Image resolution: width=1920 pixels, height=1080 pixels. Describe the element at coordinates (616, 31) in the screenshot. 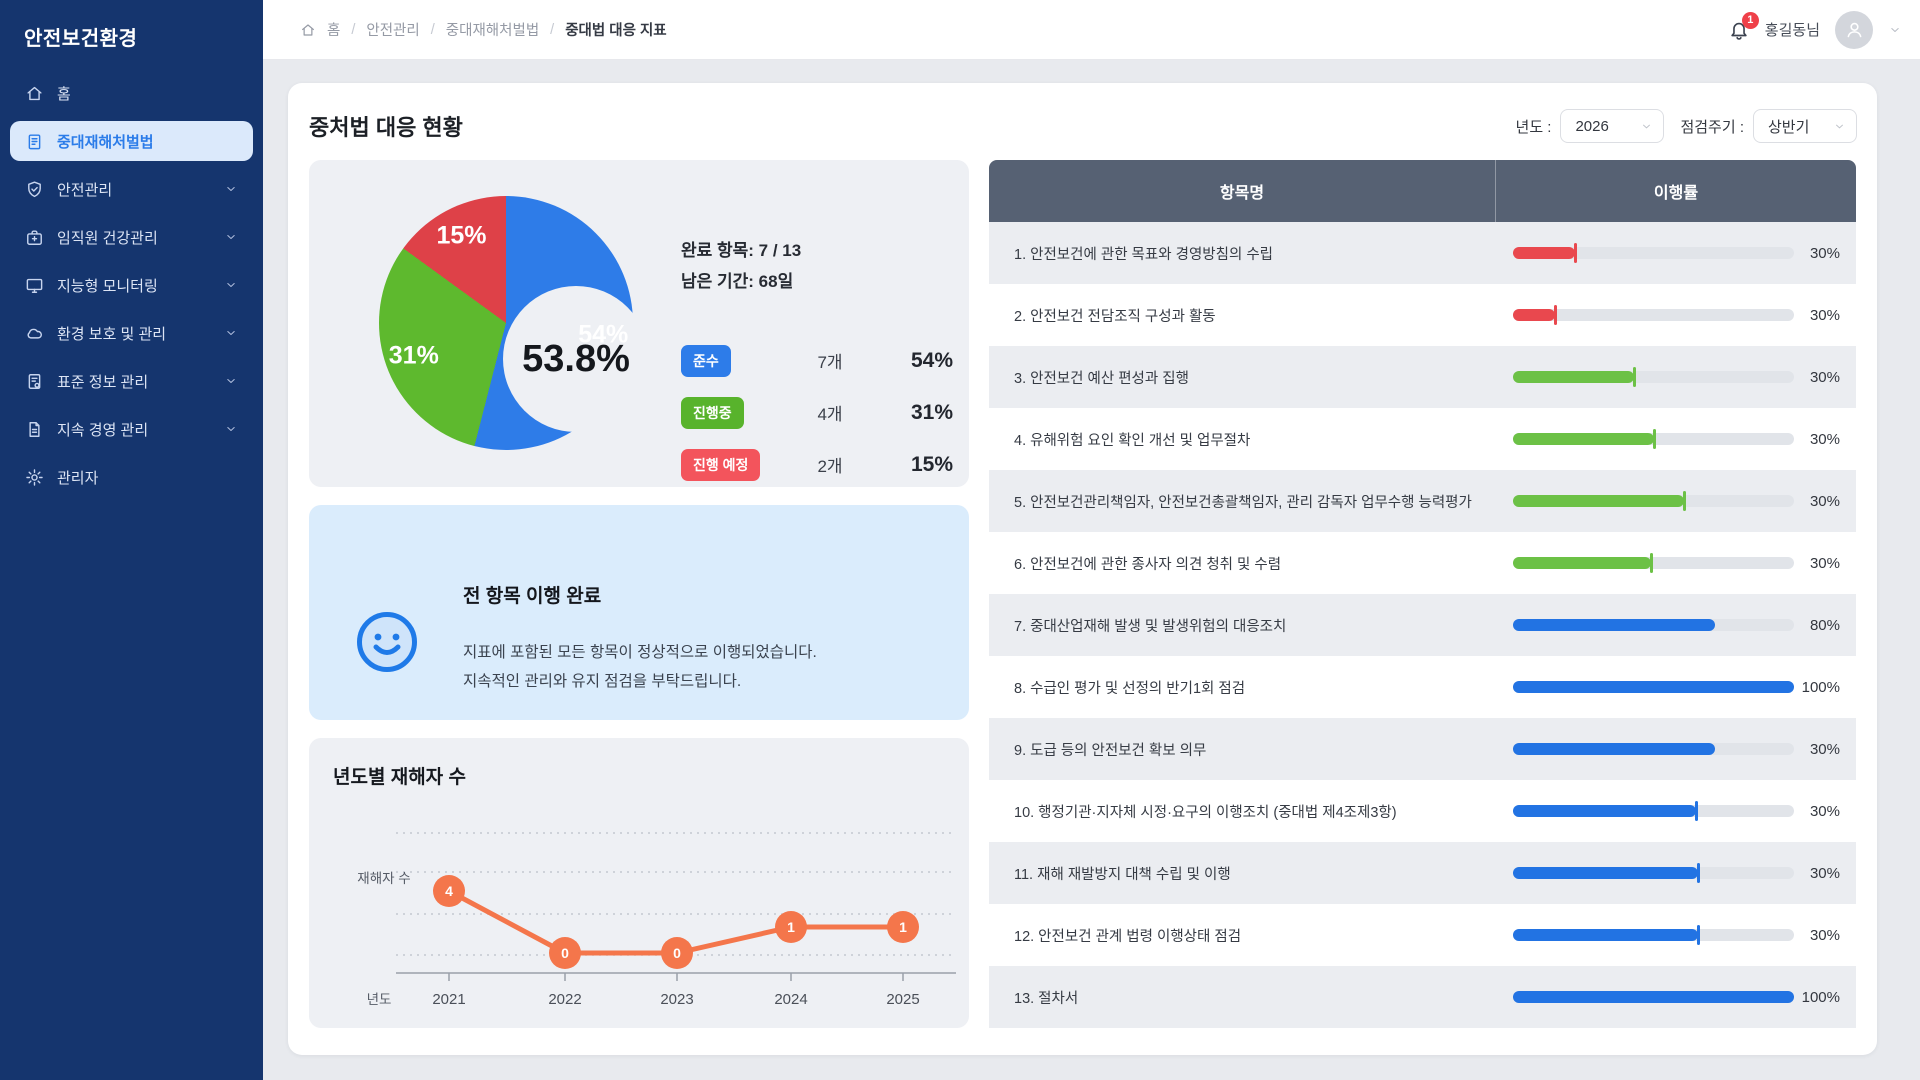

I see `breadcrumb-item: 중대법 대응 지표` at that location.